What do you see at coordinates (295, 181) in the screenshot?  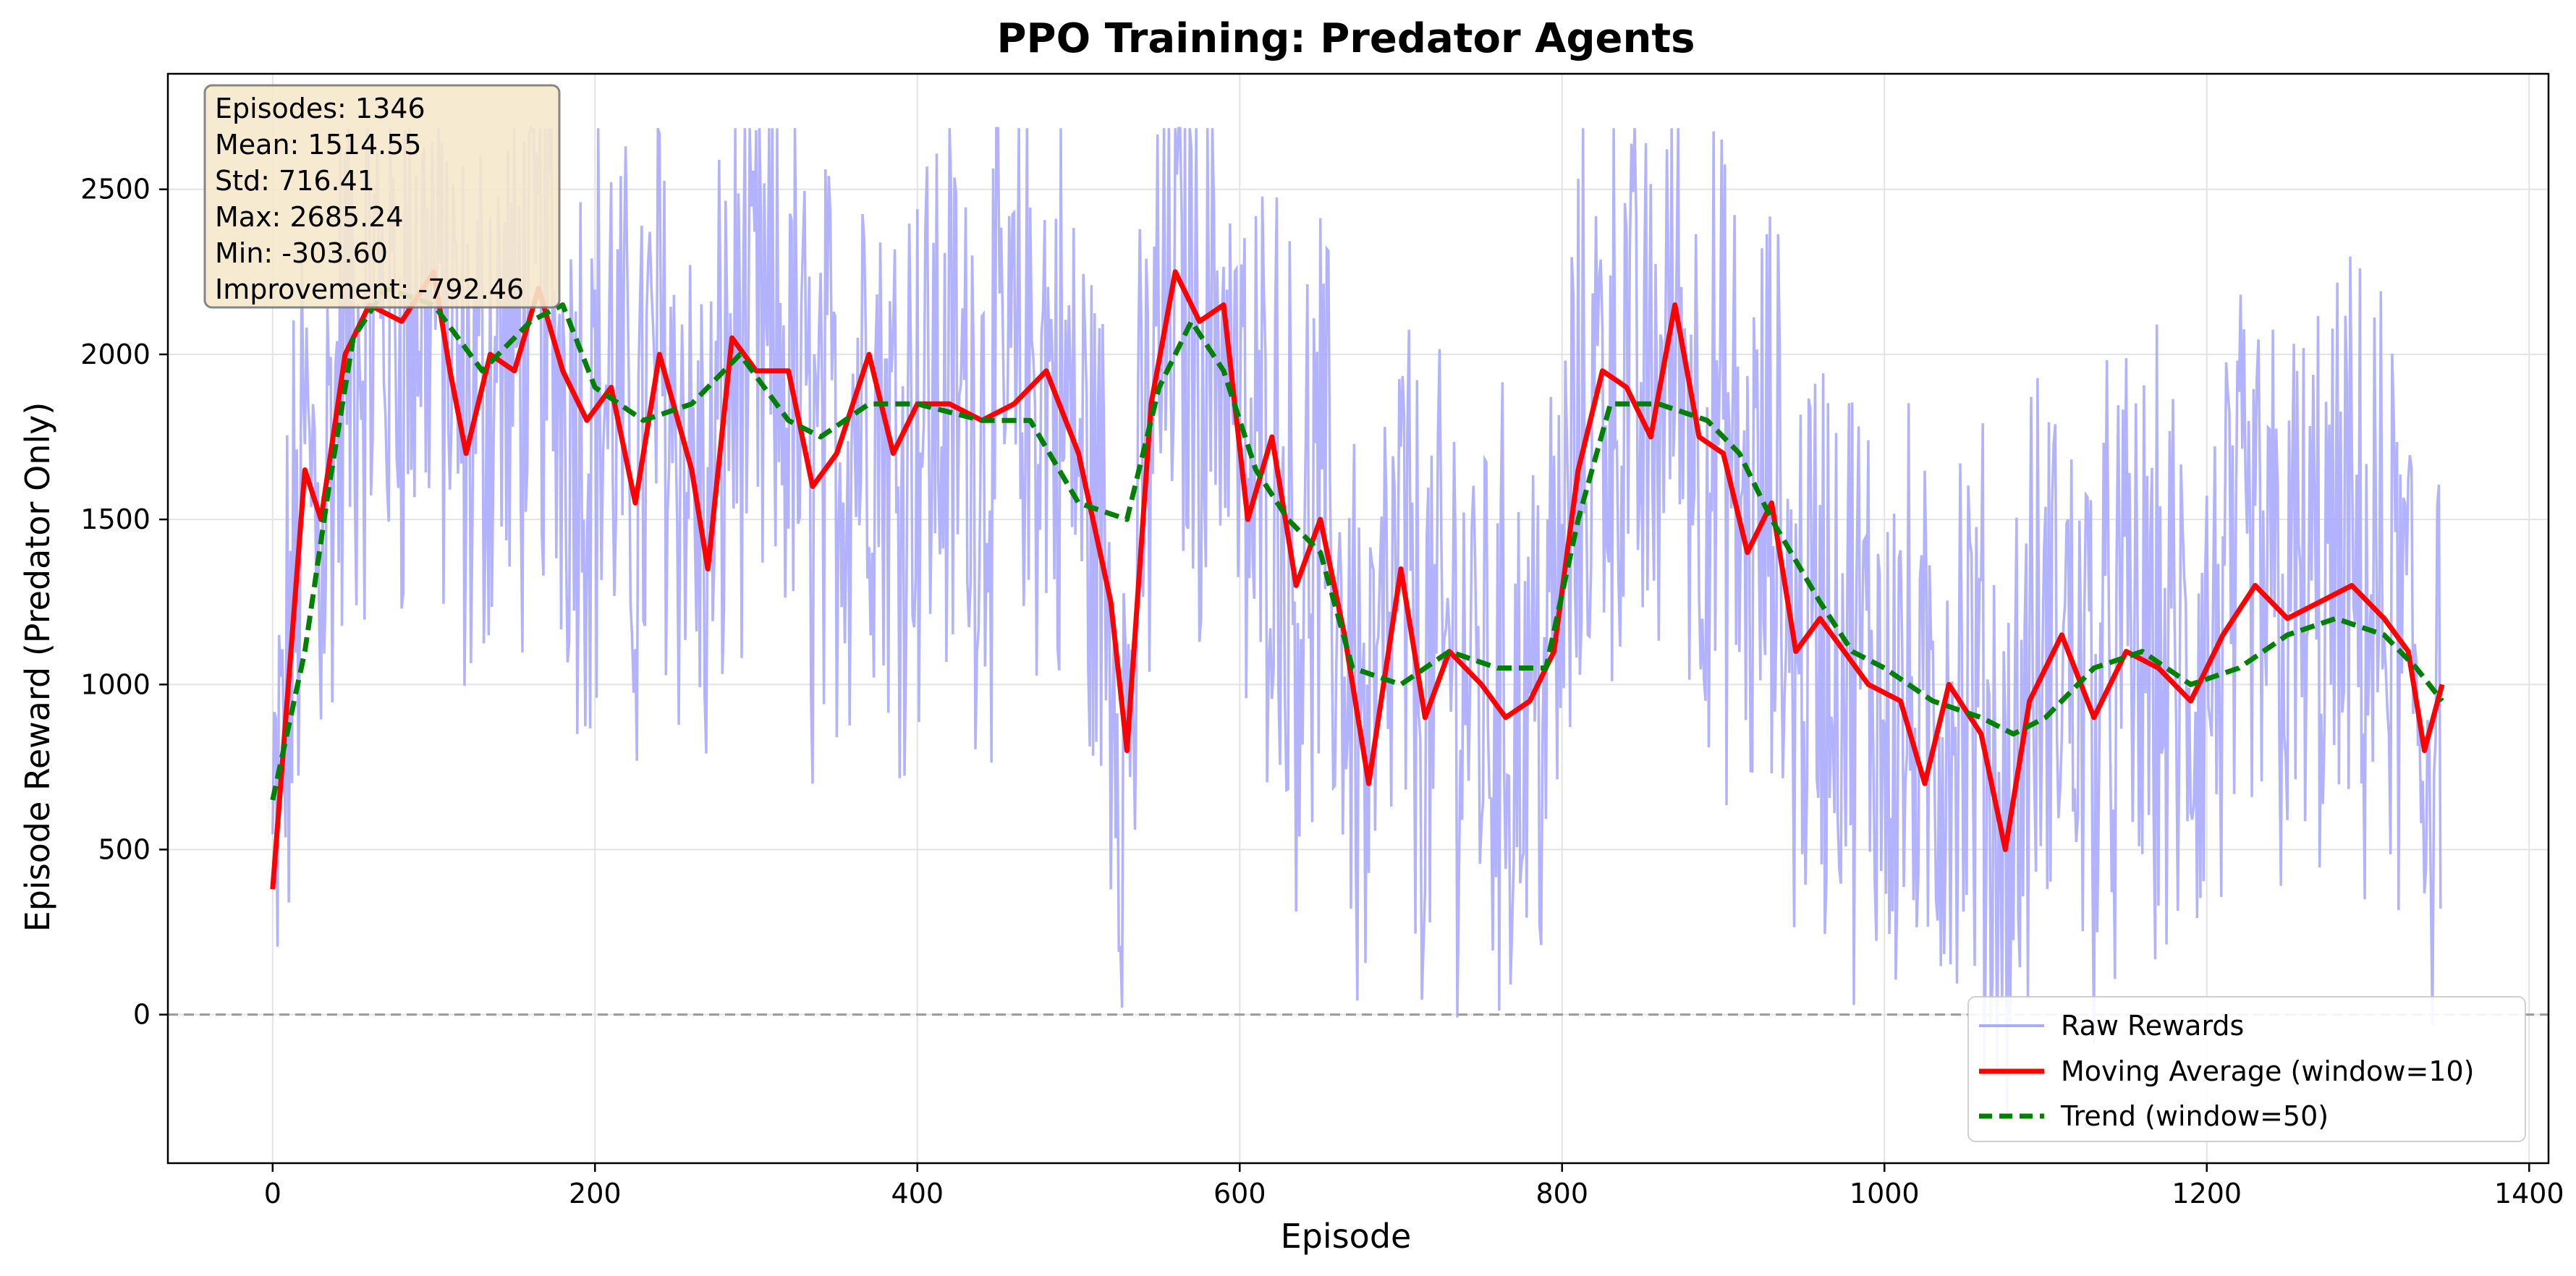 I see `stats-std: Std: 716.41` at bounding box center [295, 181].